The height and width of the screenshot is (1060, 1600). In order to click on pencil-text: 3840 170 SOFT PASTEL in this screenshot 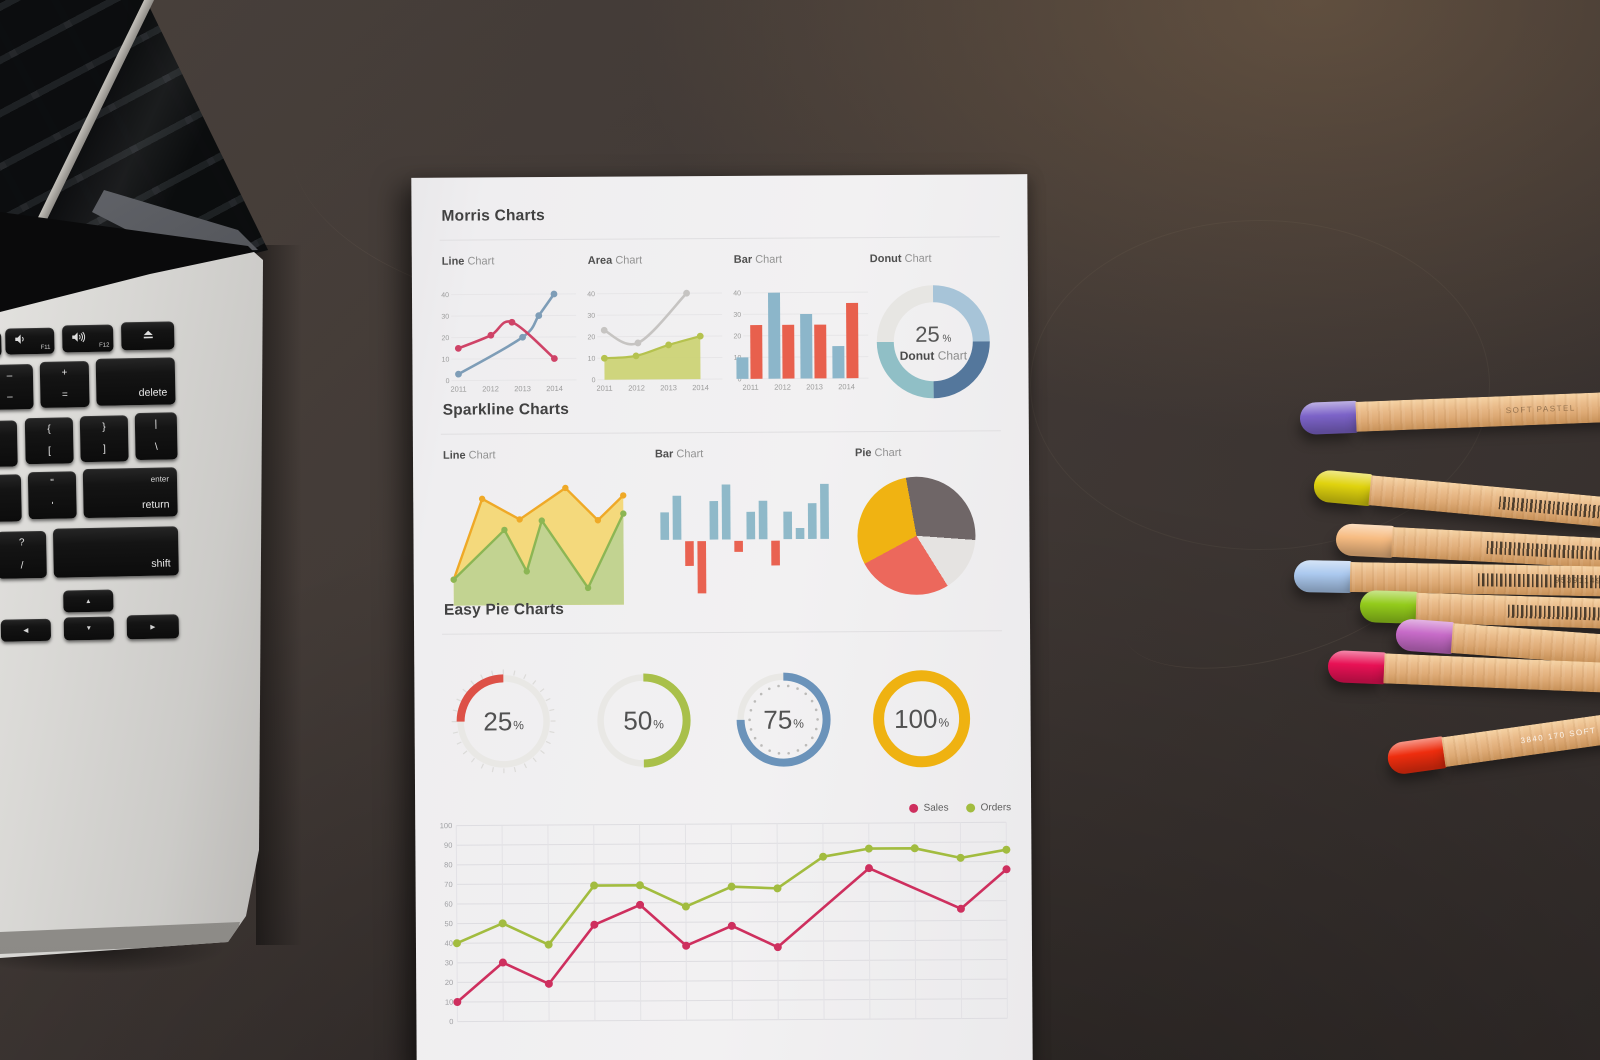, I will do `click(1560, 733)`.